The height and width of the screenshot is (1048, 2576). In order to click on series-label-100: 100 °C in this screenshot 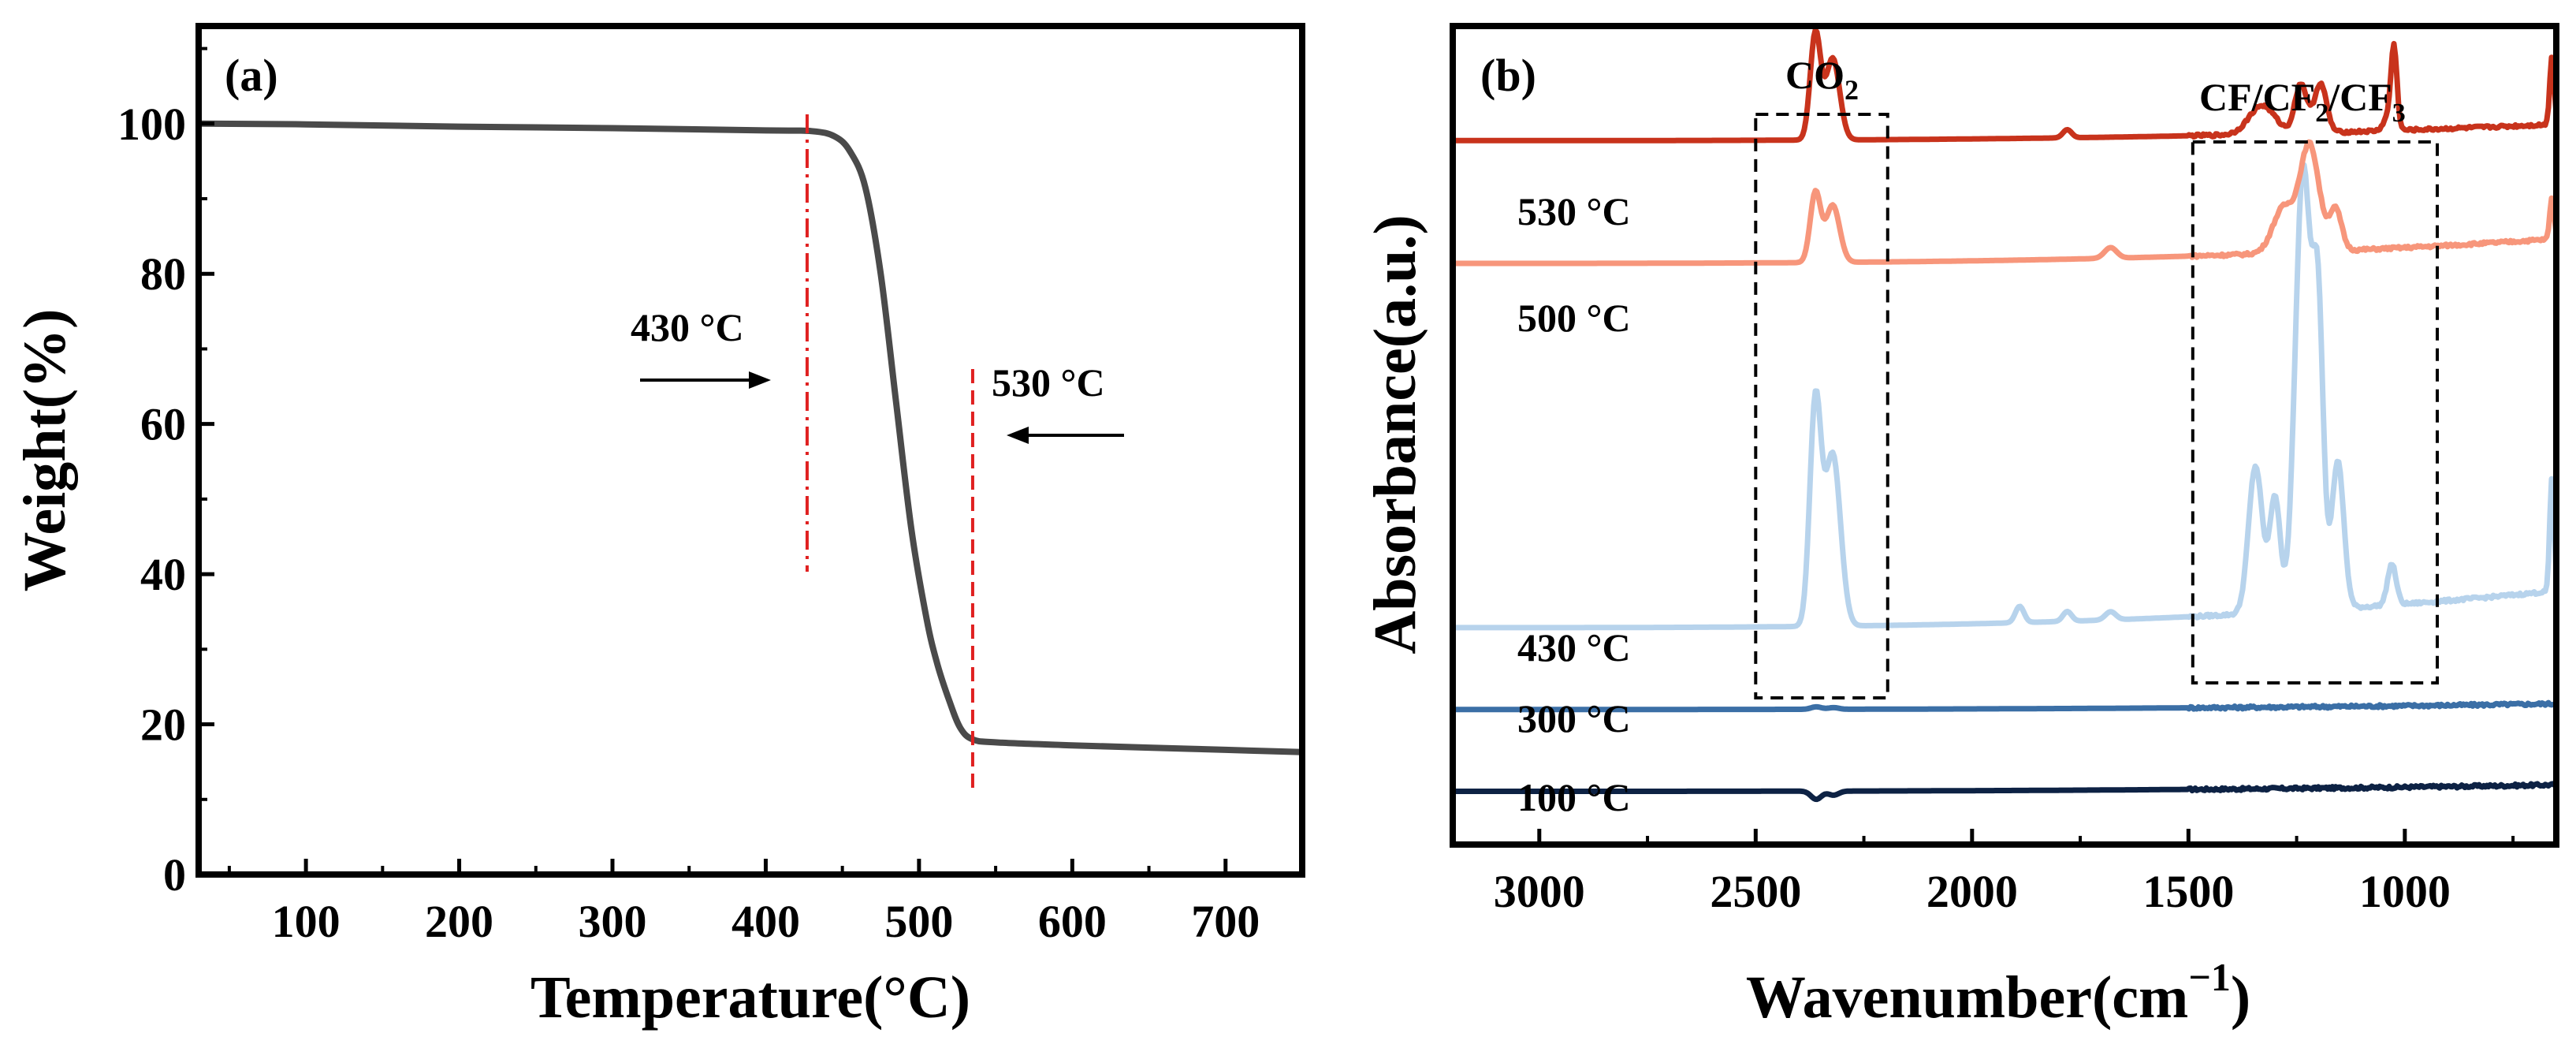, I will do `click(1574, 797)`.